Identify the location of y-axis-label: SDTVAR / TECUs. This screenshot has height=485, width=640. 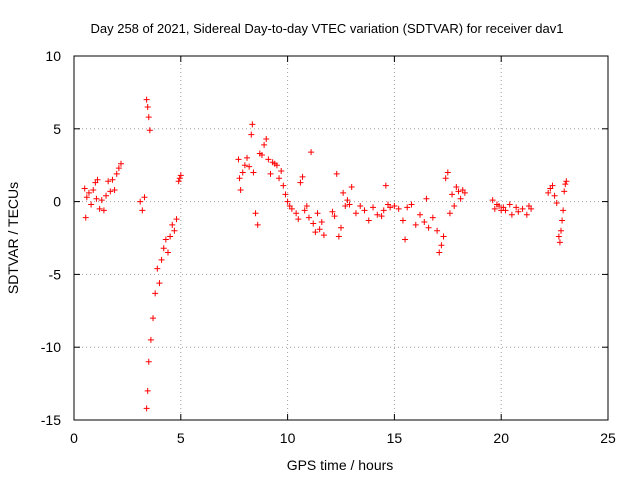
(13, 238).